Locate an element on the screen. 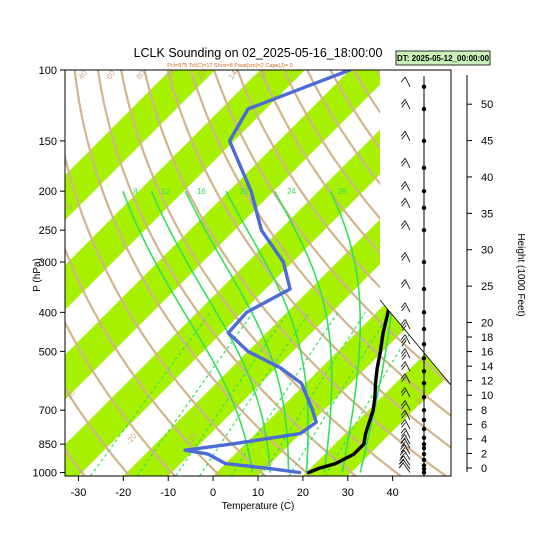  moist-adiabat-label: 20 is located at coordinates (243, 191).